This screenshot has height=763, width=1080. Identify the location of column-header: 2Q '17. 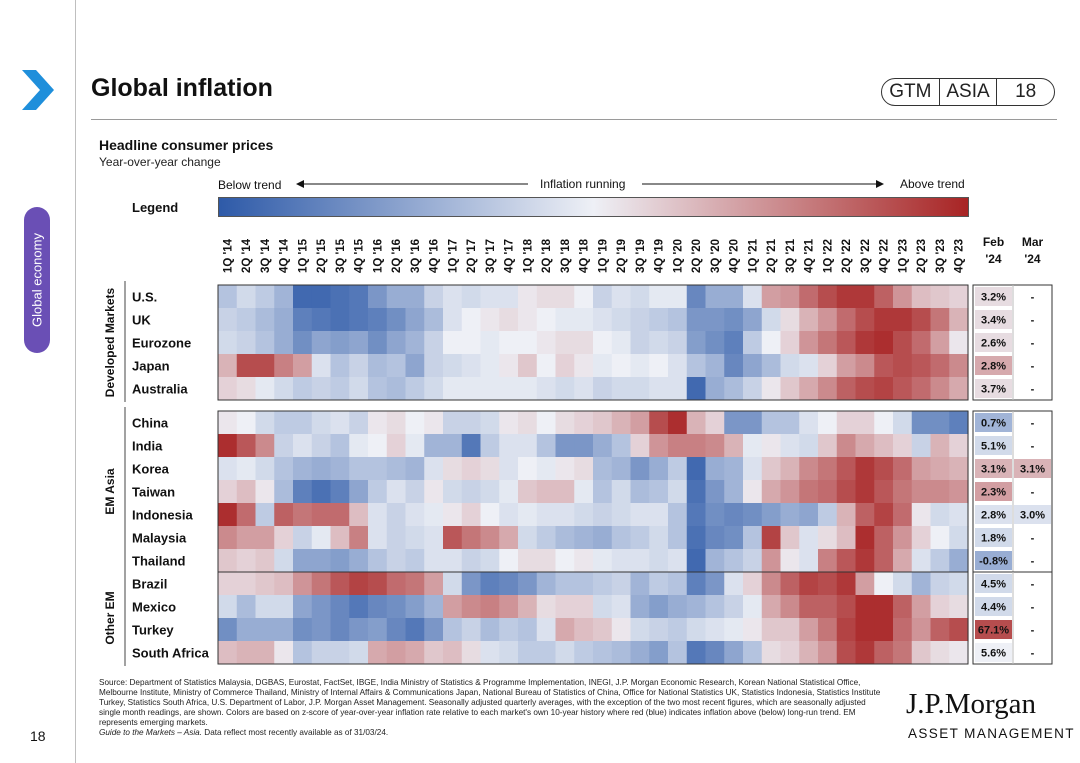
(472, 256).